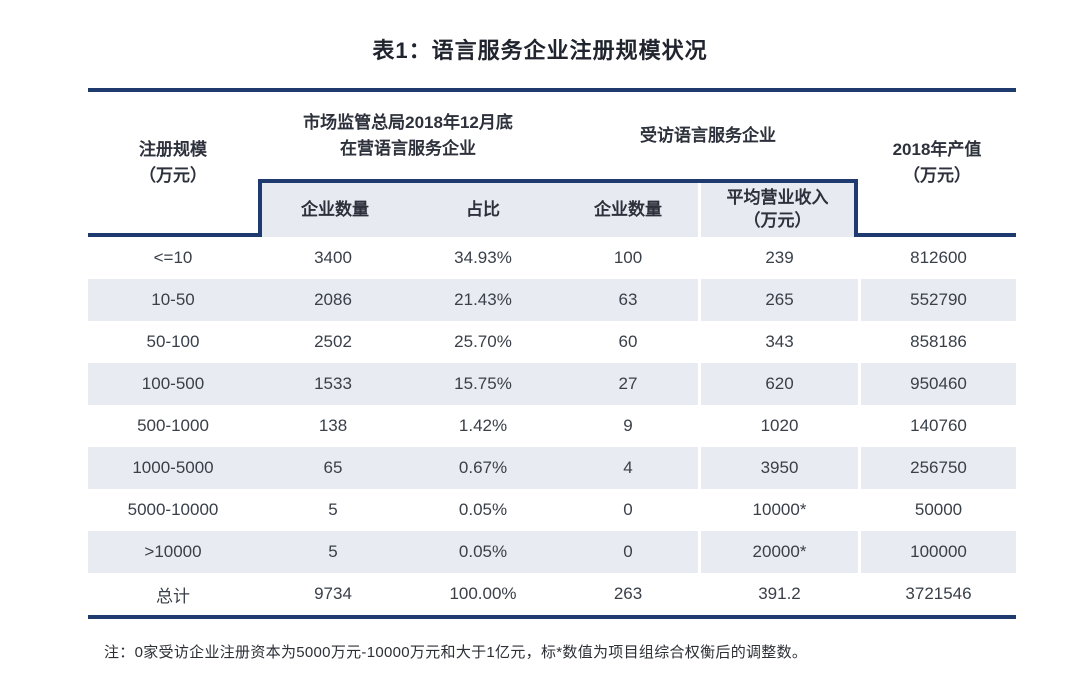  What do you see at coordinates (333, 467) in the screenshot?
I see `cell-count: 65` at bounding box center [333, 467].